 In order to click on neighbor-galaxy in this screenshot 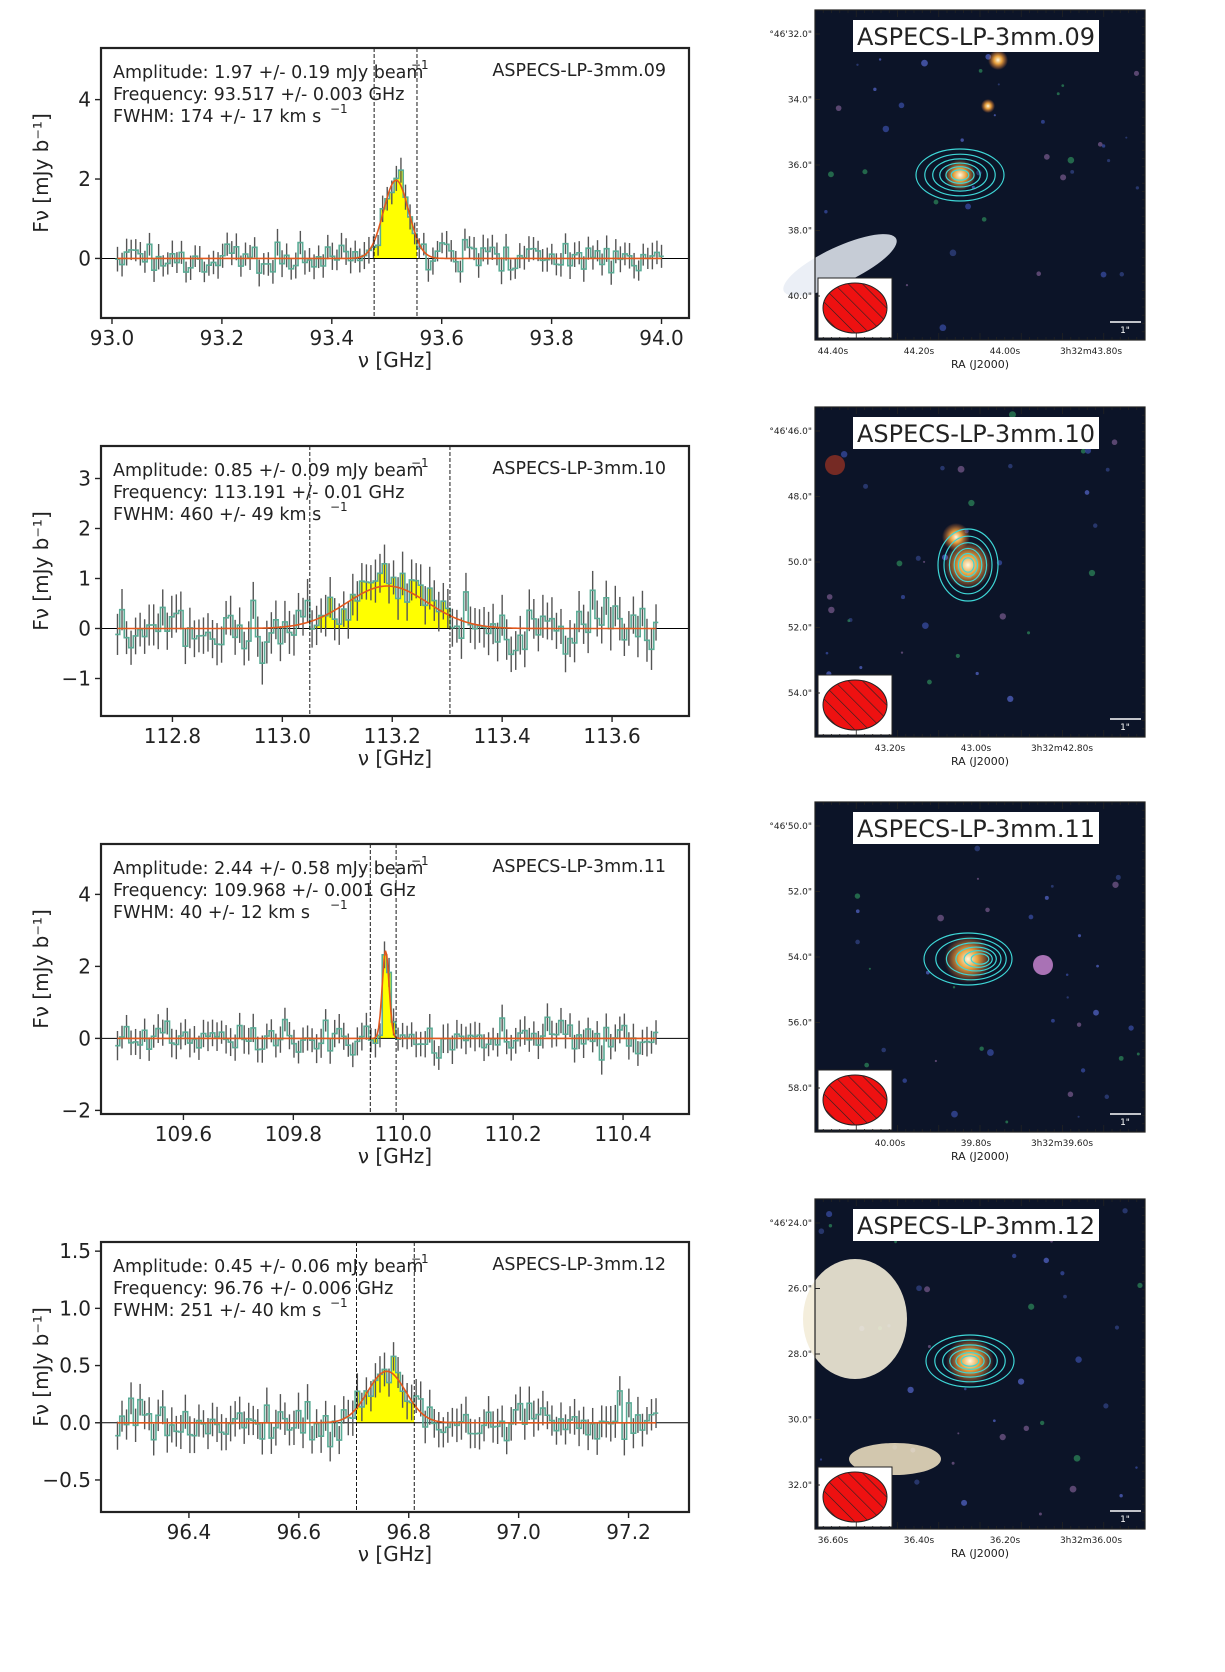, I will do `click(988, 106)`.